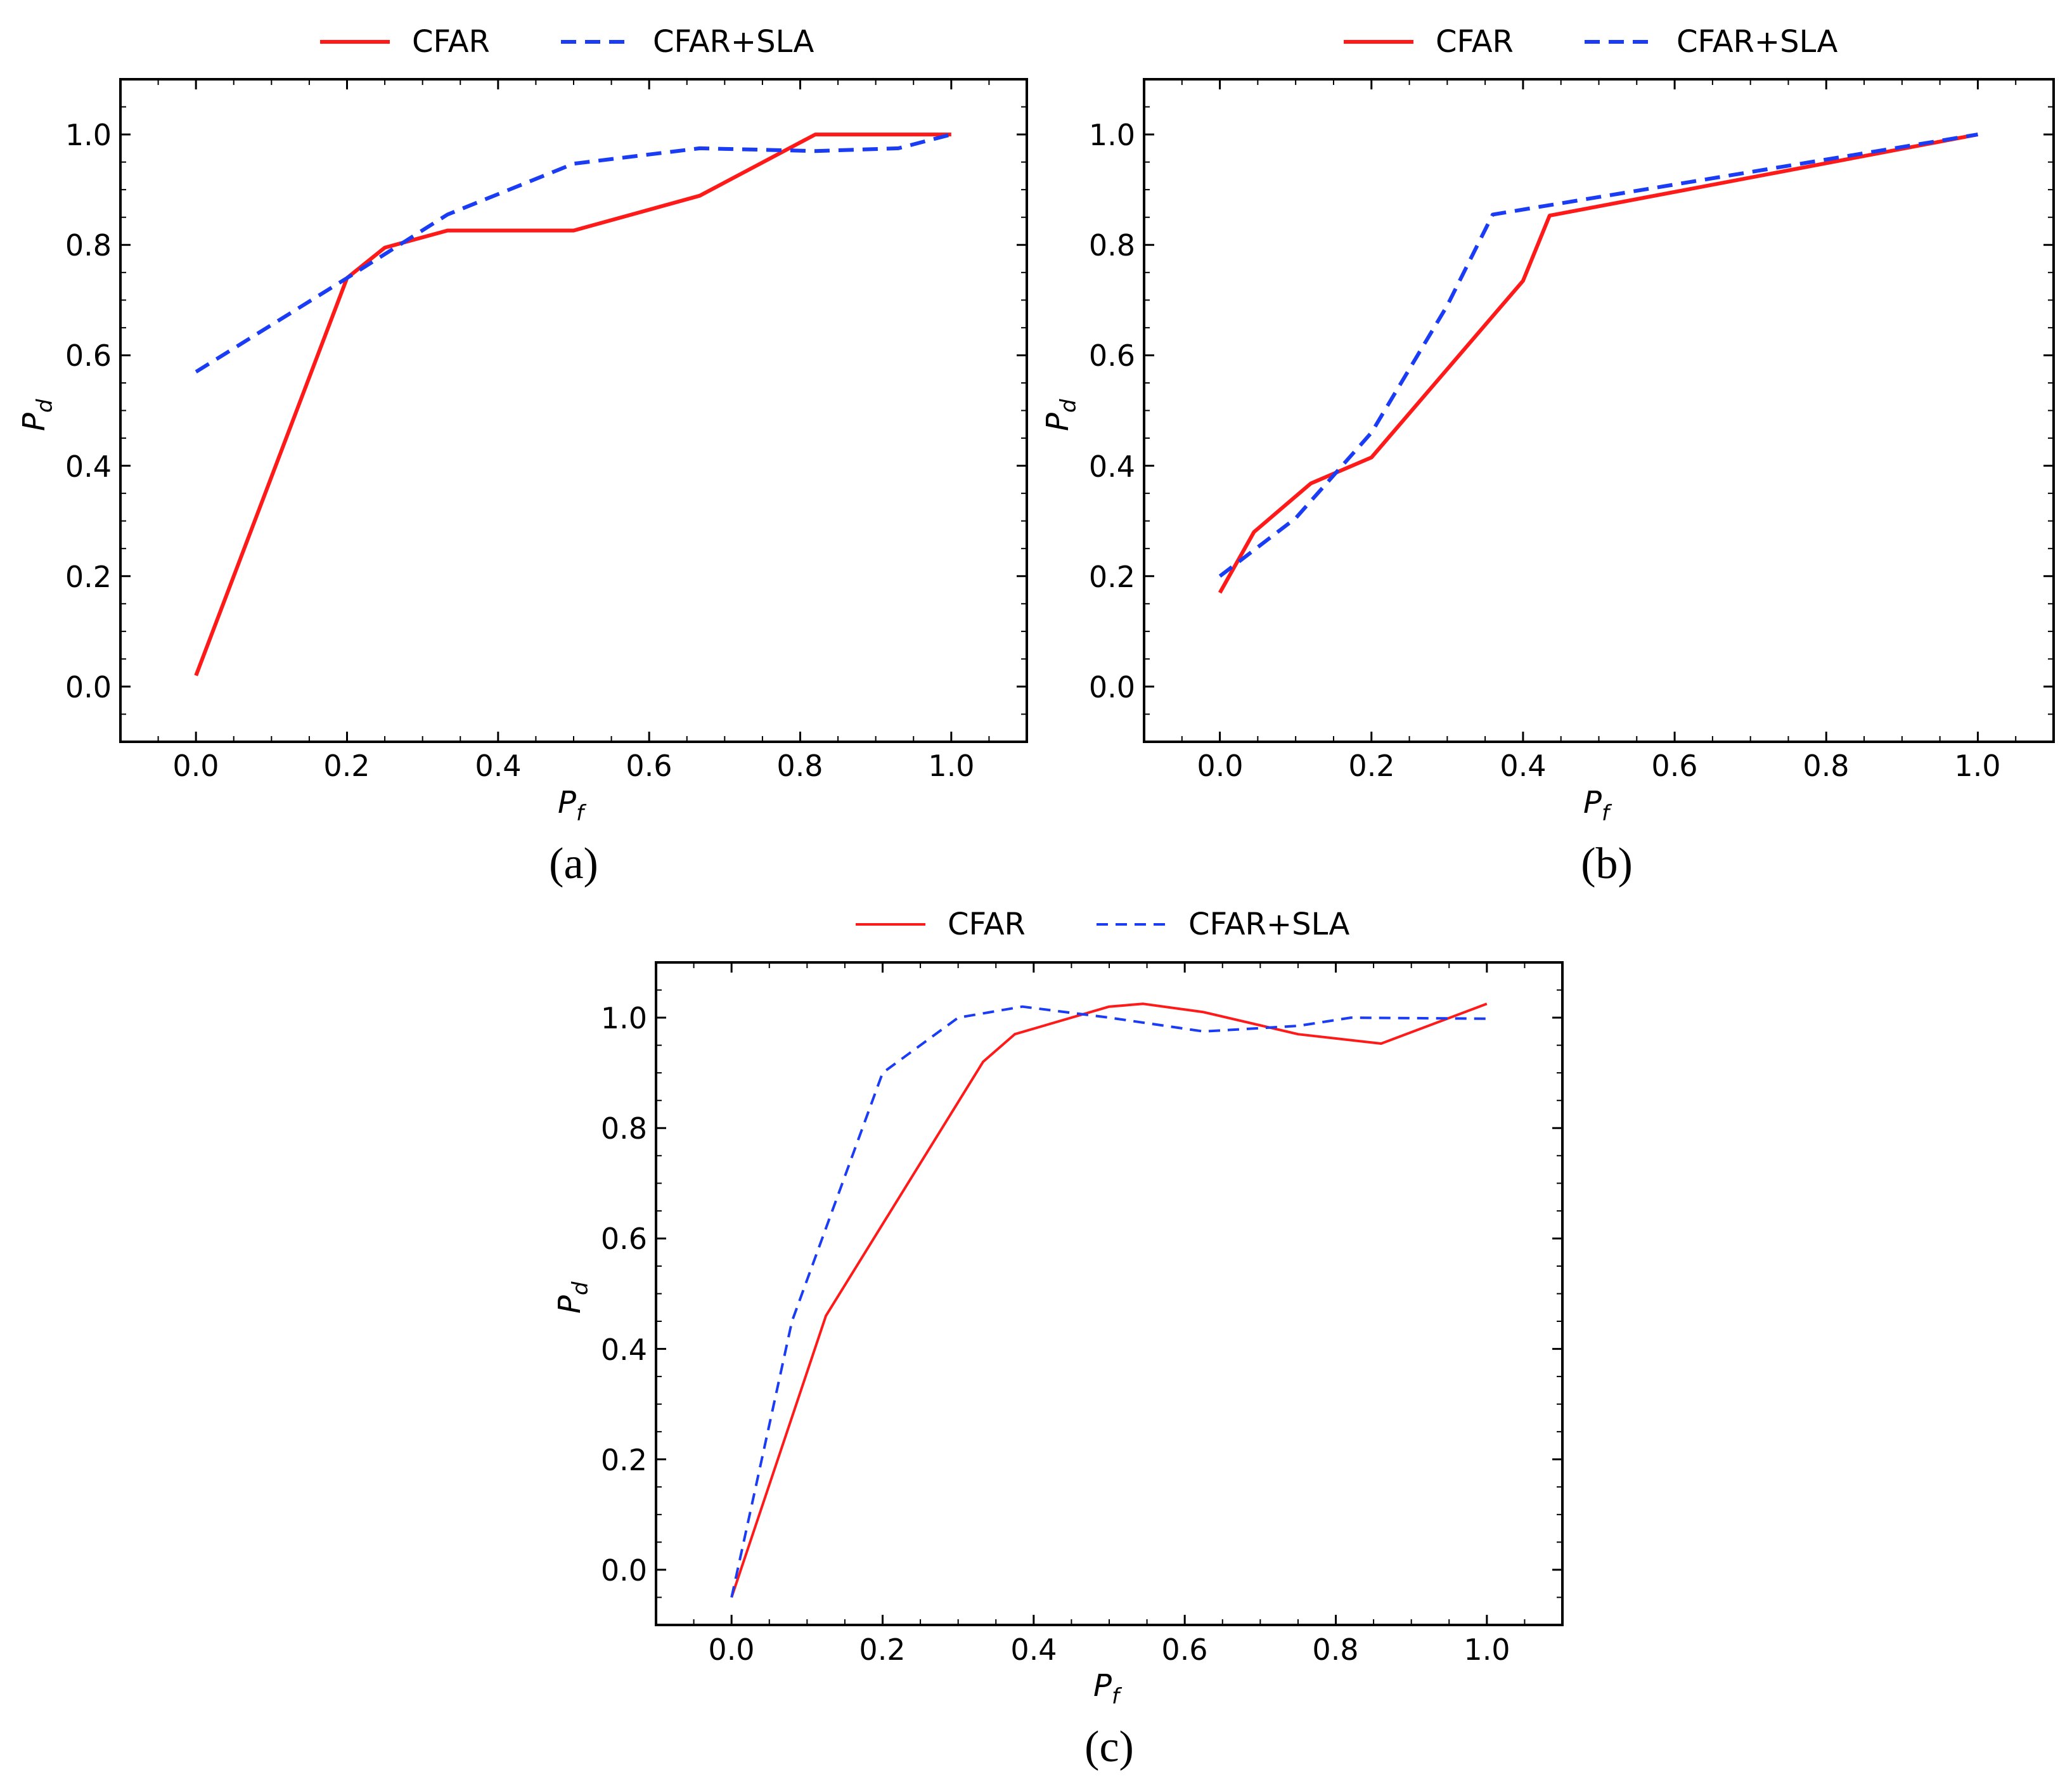 This screenshot has height=1786, width=2072. I want to click on panel-caption: (a), so click(573, 863).